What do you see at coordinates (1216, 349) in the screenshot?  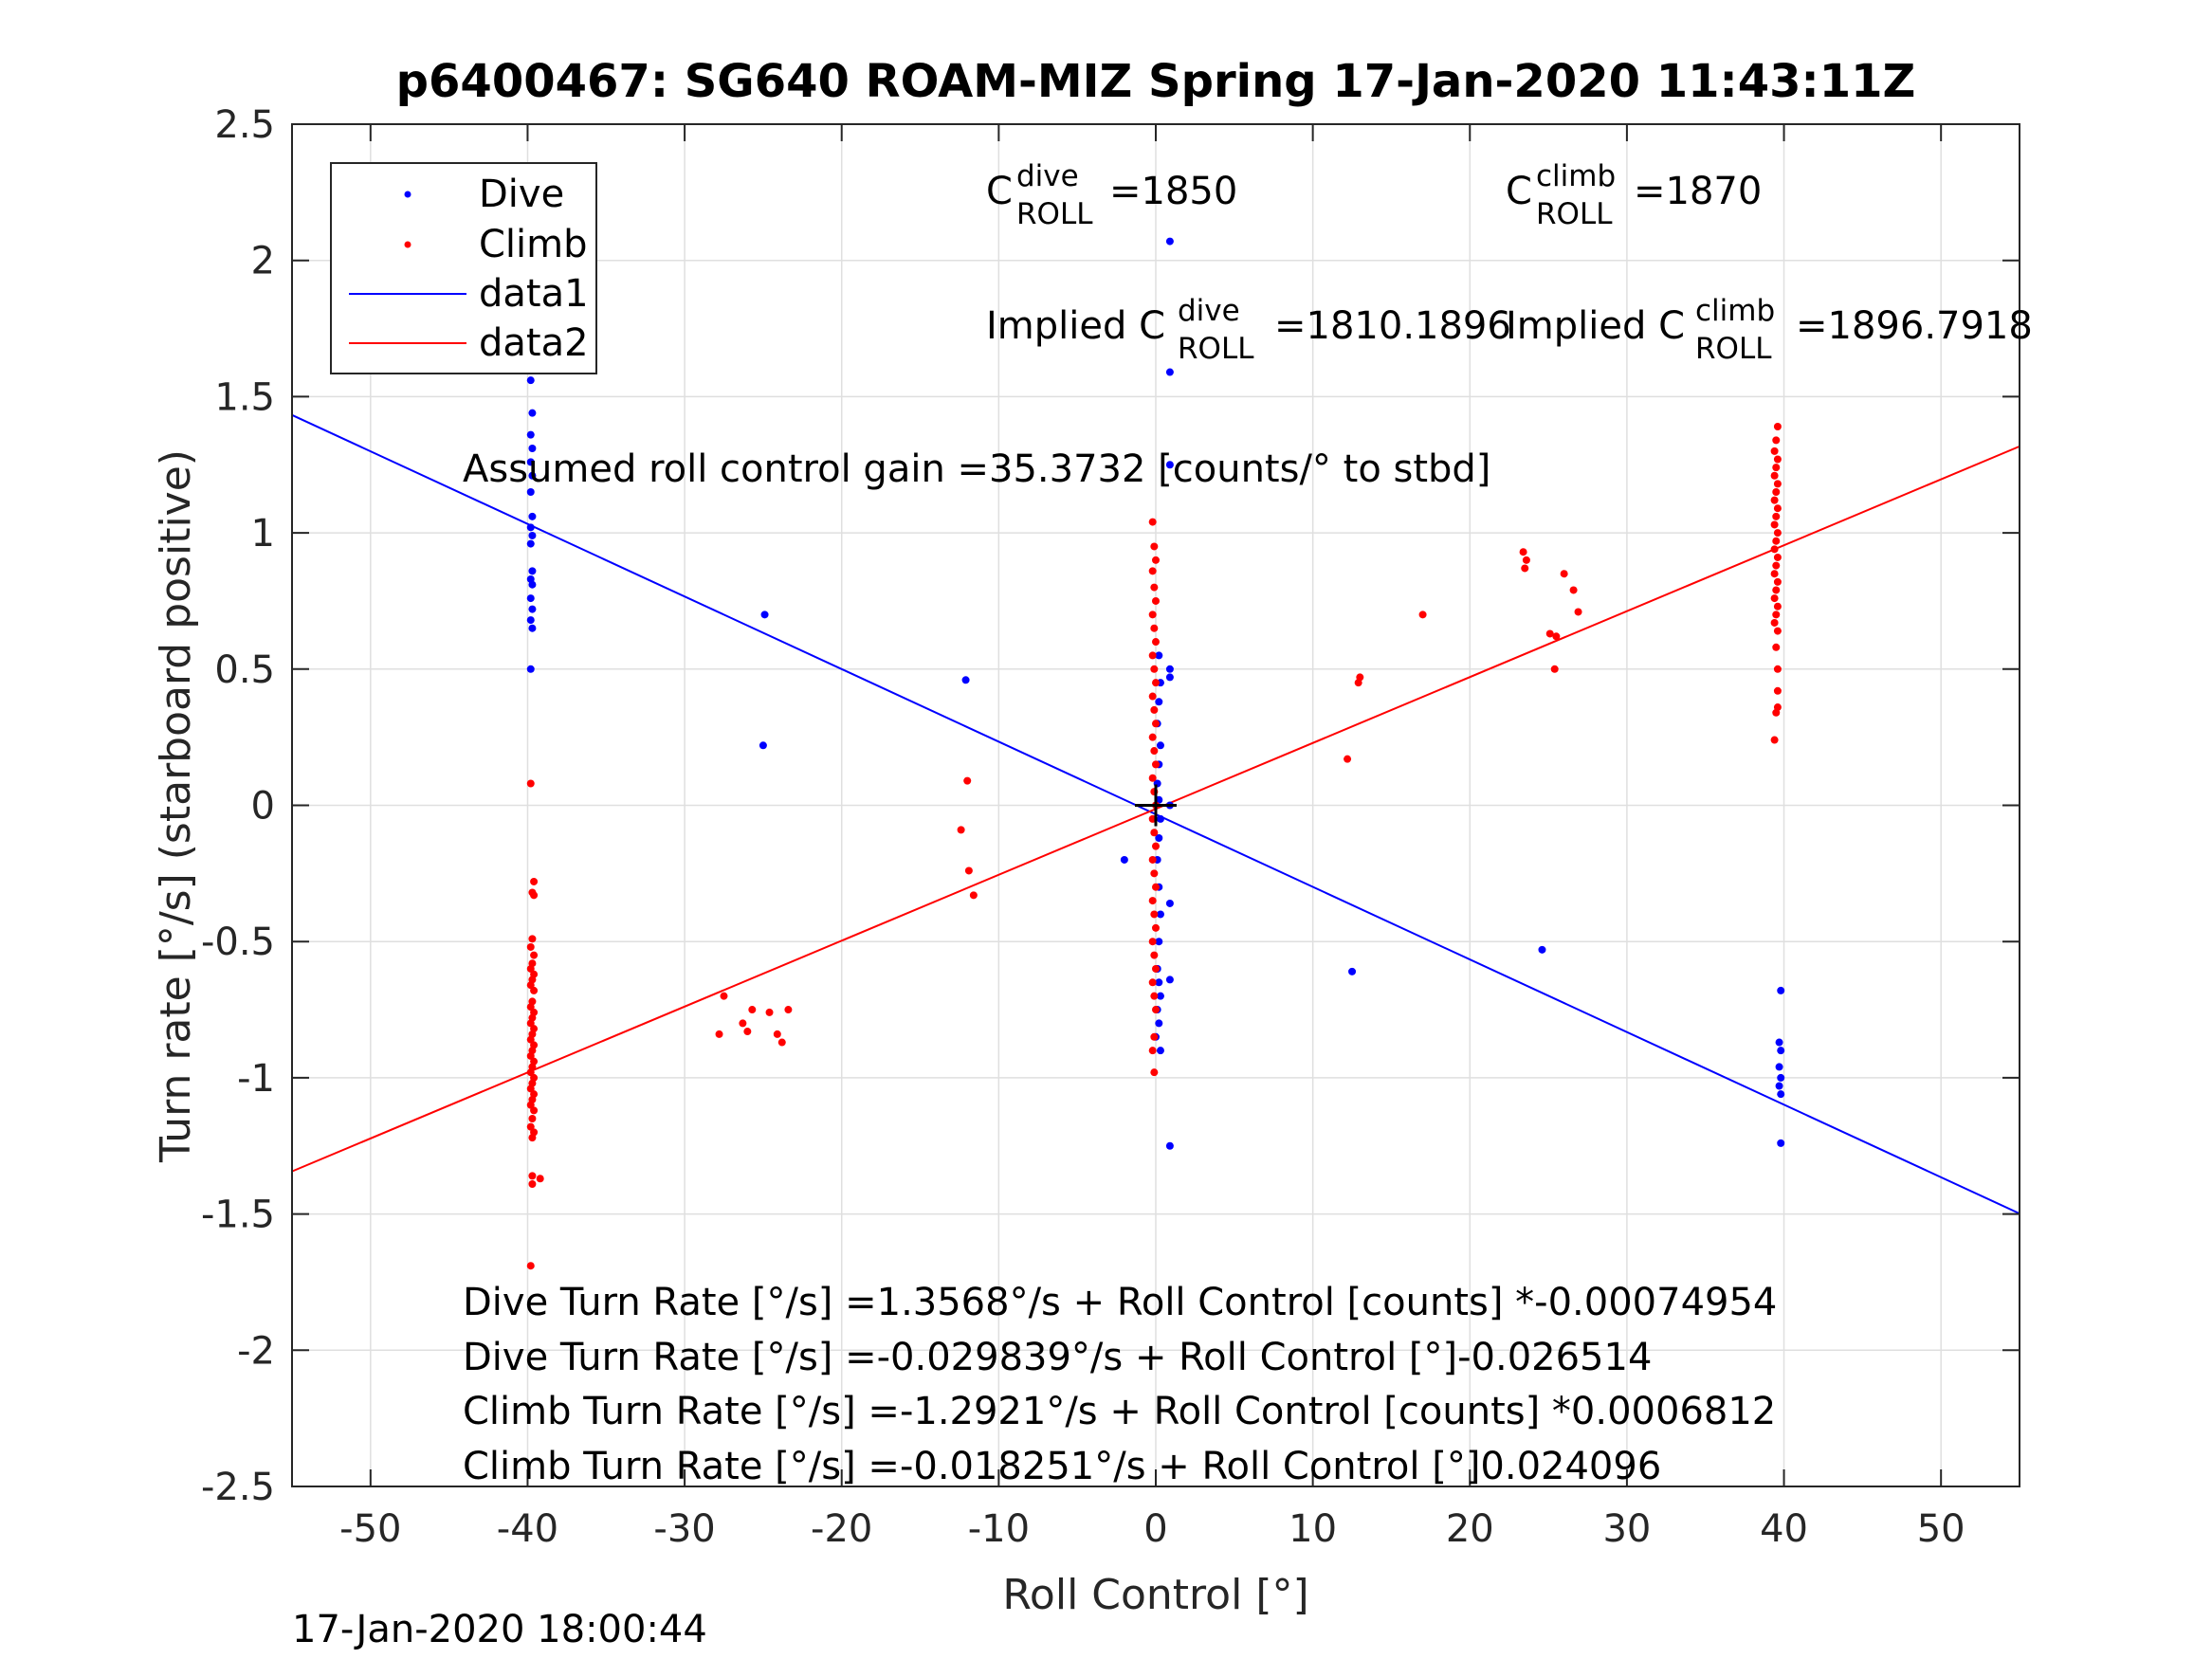 I see `implied-dive-subscript: ROLL` at bounding box center [1216, 349].